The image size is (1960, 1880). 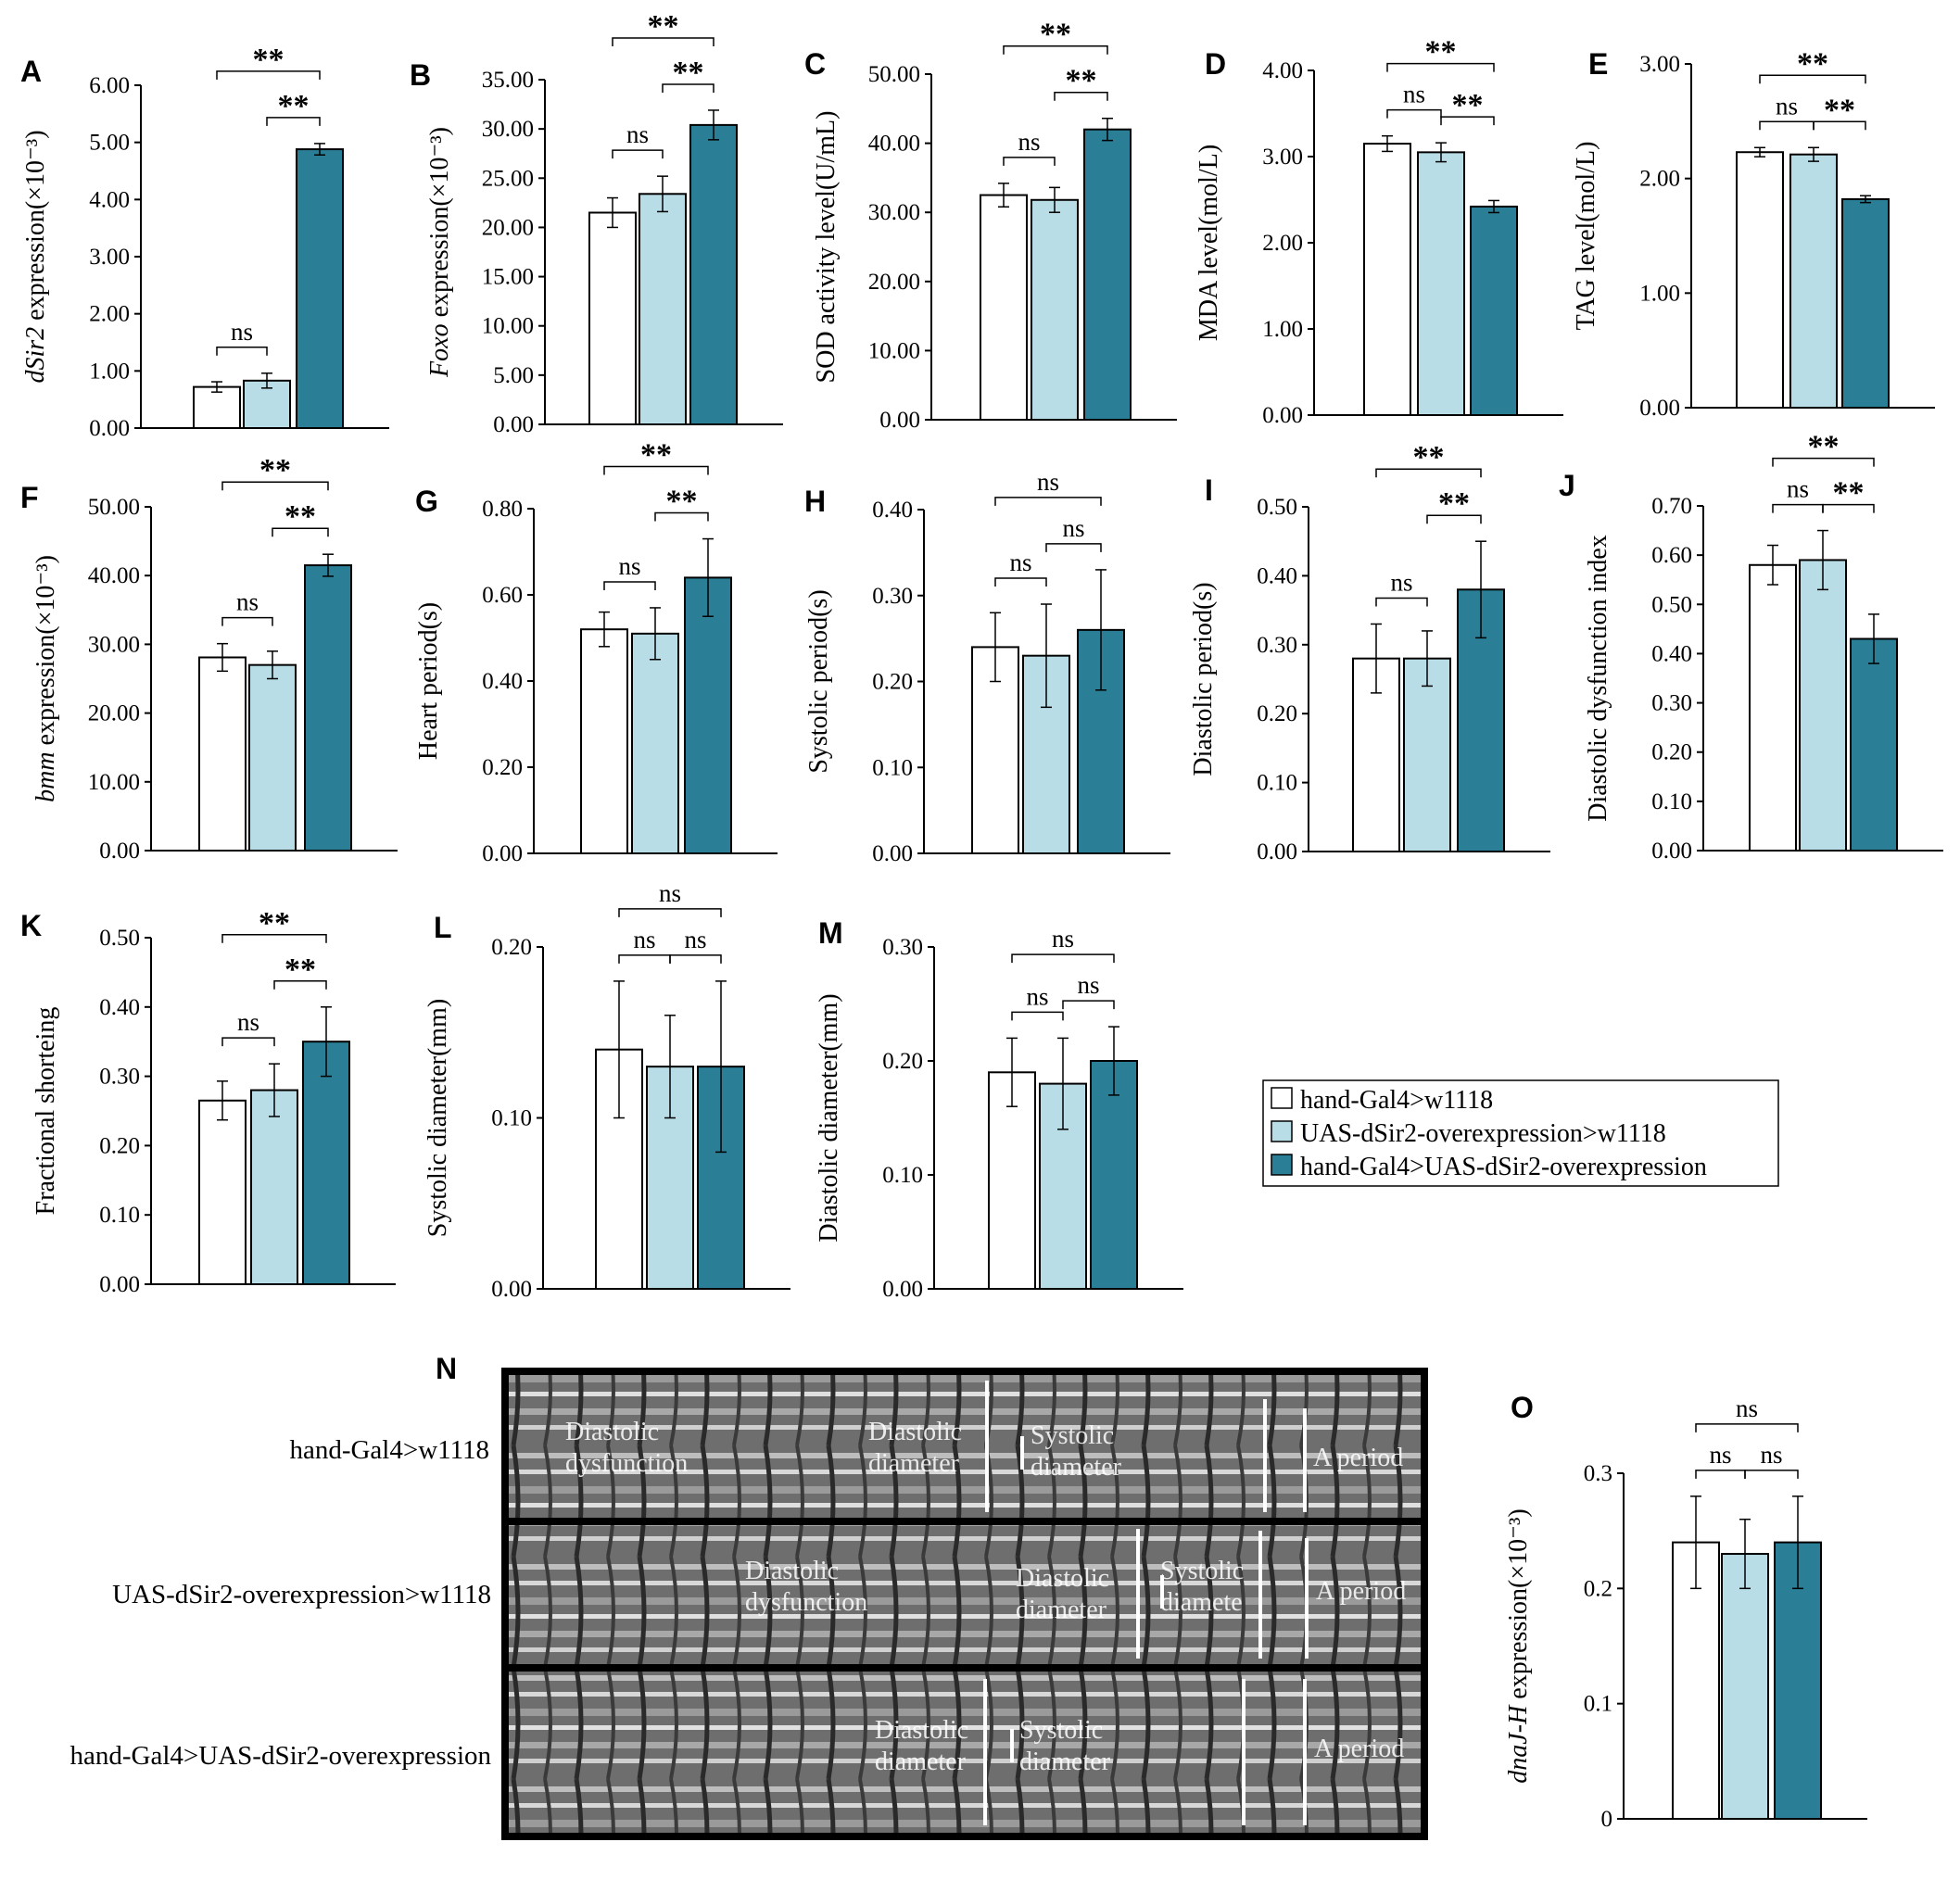 What do you see at coordinates (1598, 1474) in the screenshot?
I see `y-tick-label: 0.3` at bounding box center [1598, 1474].